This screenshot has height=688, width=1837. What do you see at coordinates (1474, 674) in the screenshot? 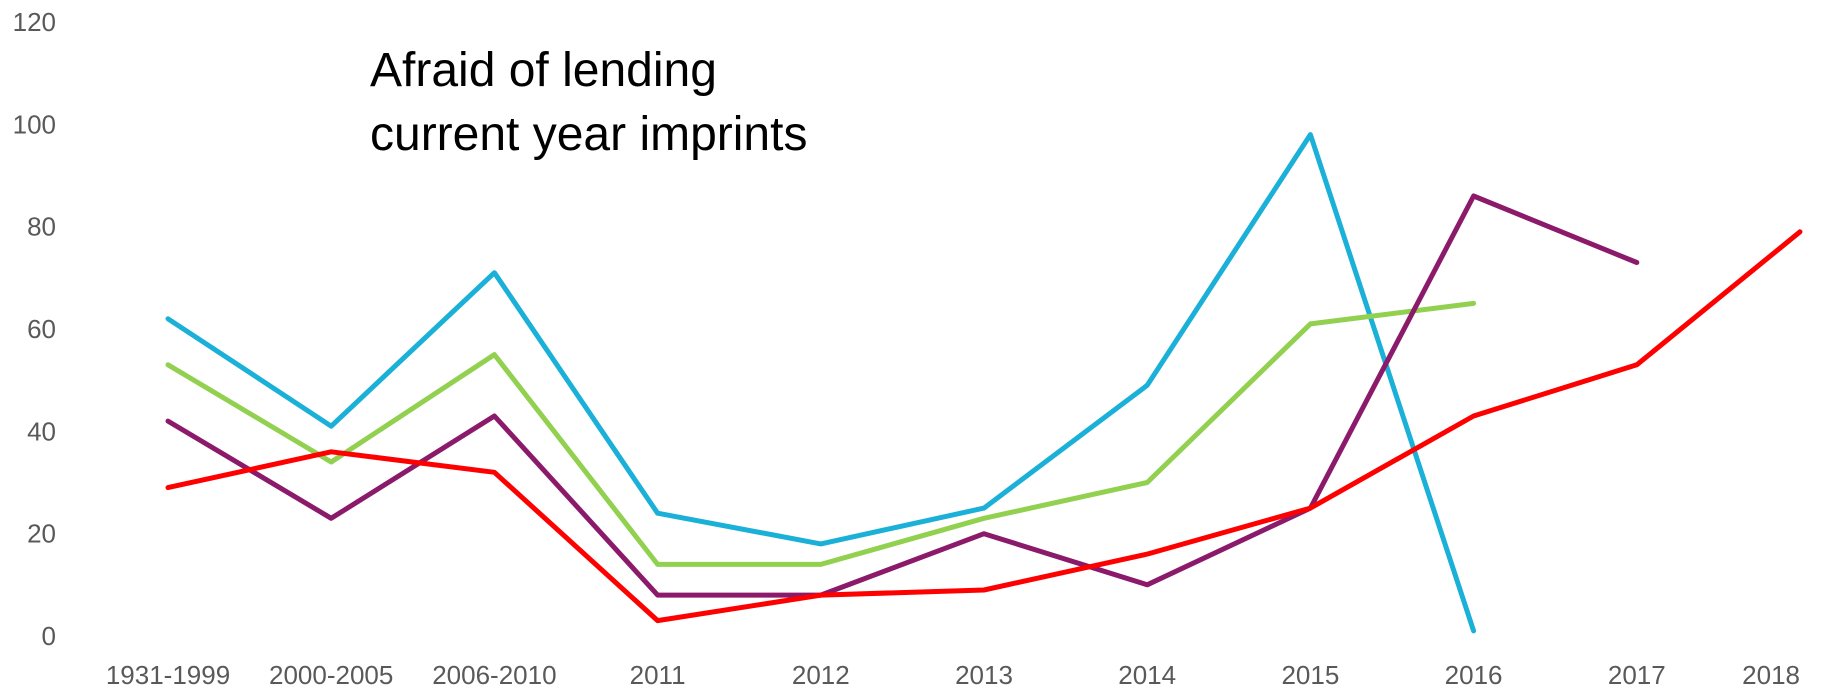
I see `x-tick-label: 2016` at bounding box center [1474, 674].